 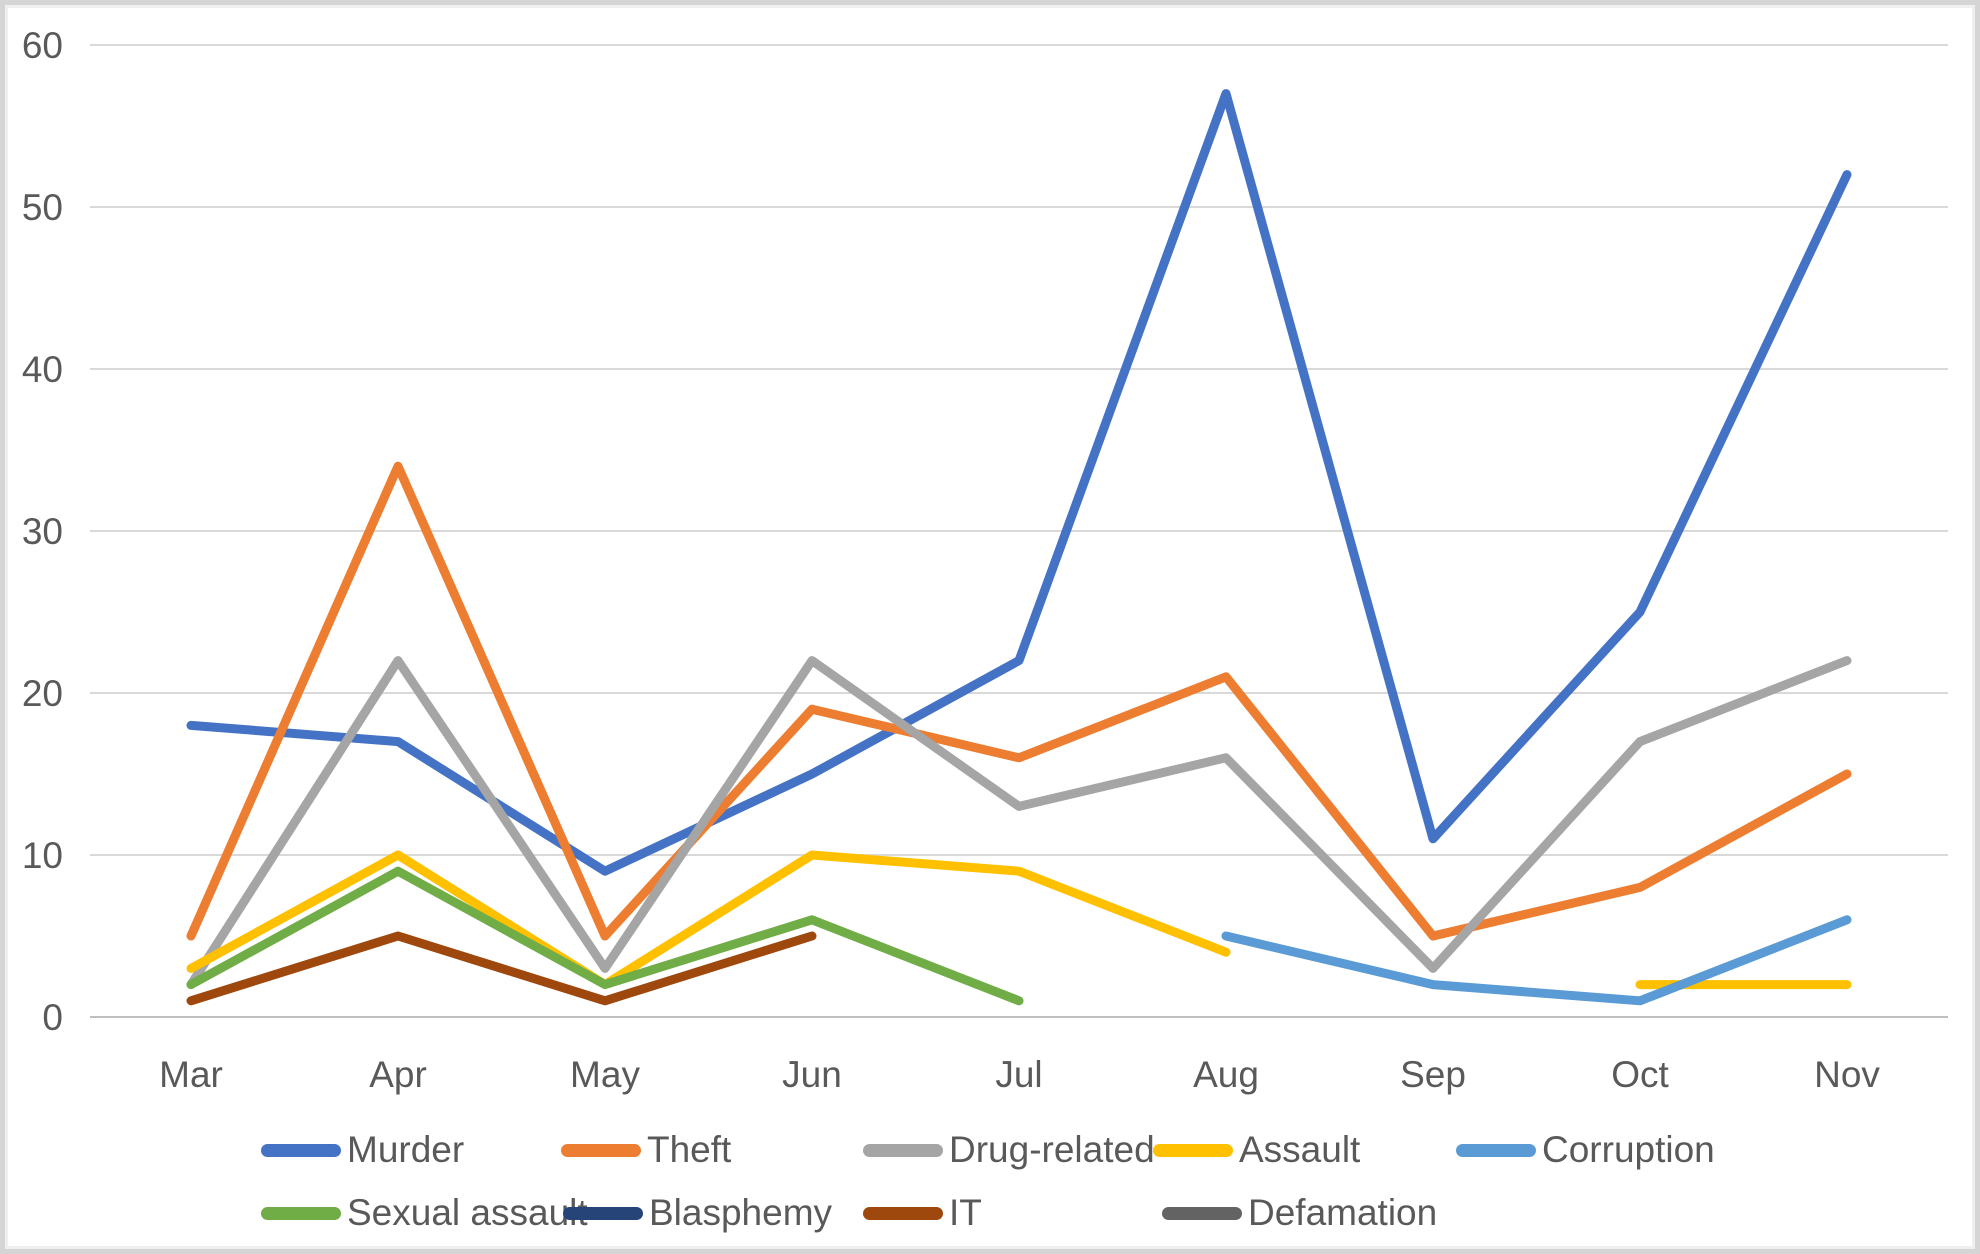 What do you see at coordinates (42, 369) in the screenshot?
I see `y-tick-label: 40` at bounding box center [42, 369].